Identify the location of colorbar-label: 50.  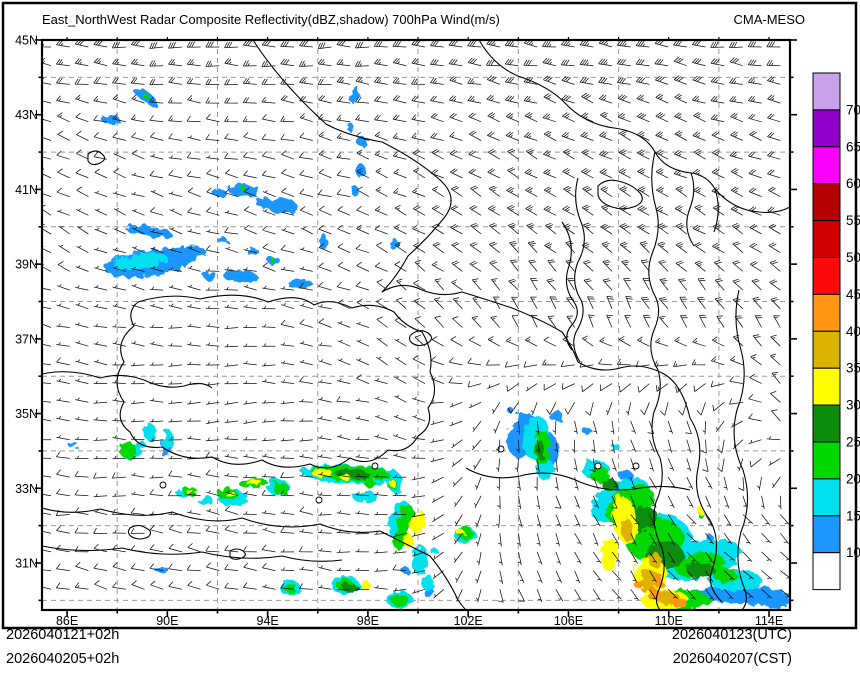
(853, 257).